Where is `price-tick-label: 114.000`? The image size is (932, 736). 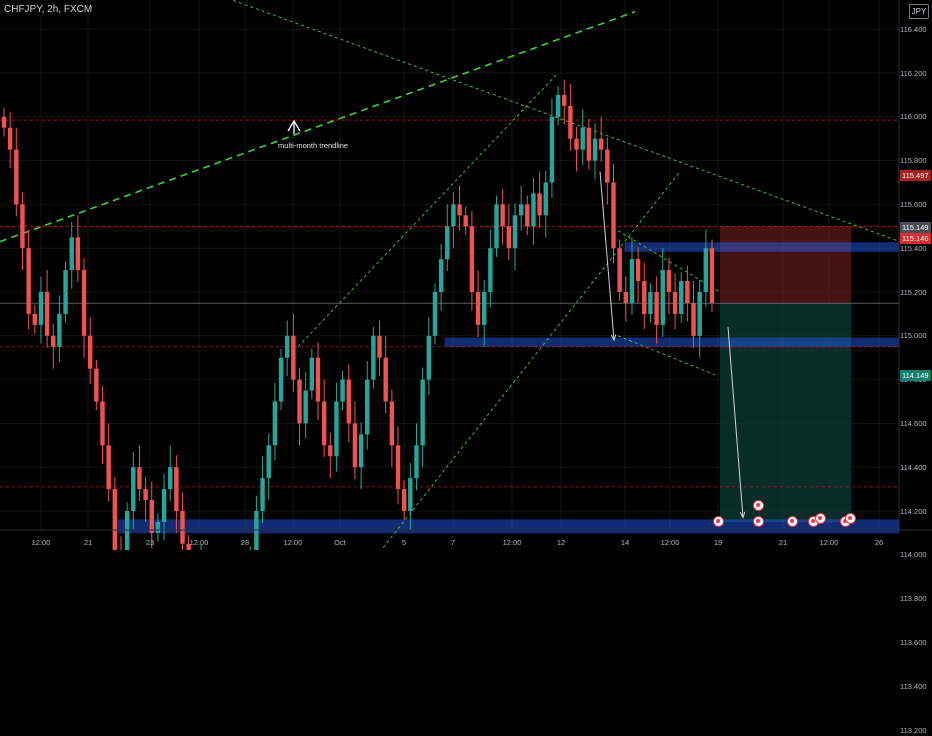 price-tick-label: 114.000 is located at coordinates (913, 555).